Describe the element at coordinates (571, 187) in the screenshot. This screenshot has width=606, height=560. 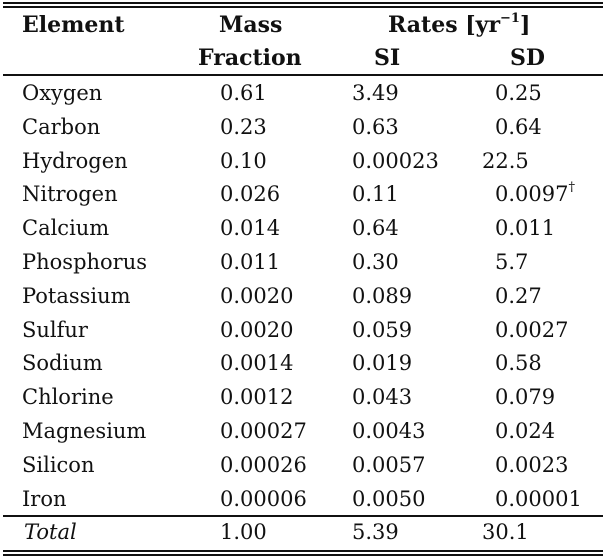
I see `dagger-footnote-mark: †` at that location.